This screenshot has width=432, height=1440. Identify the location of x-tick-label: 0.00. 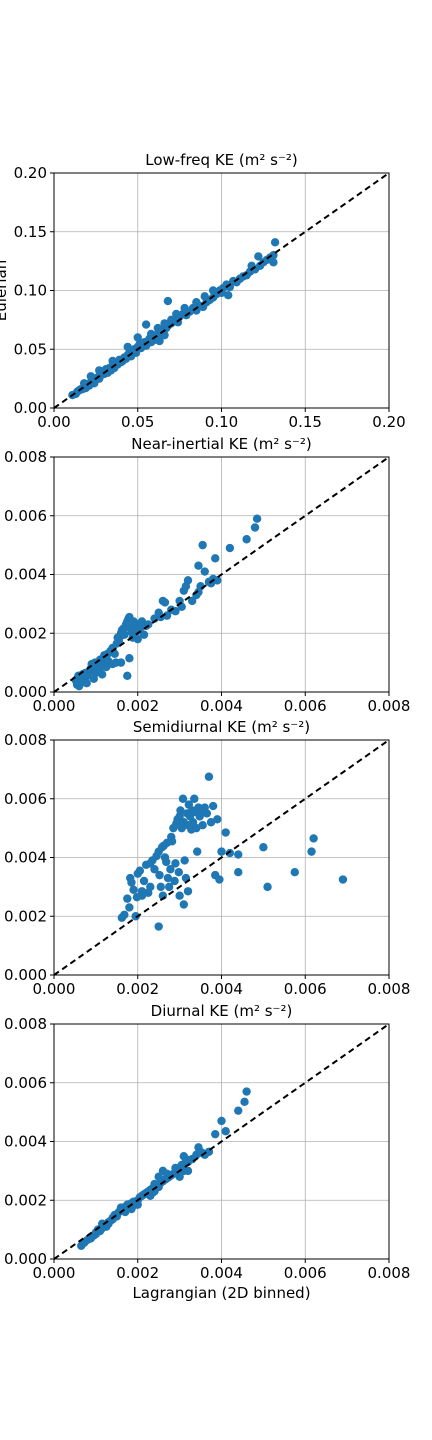
(53, 422).